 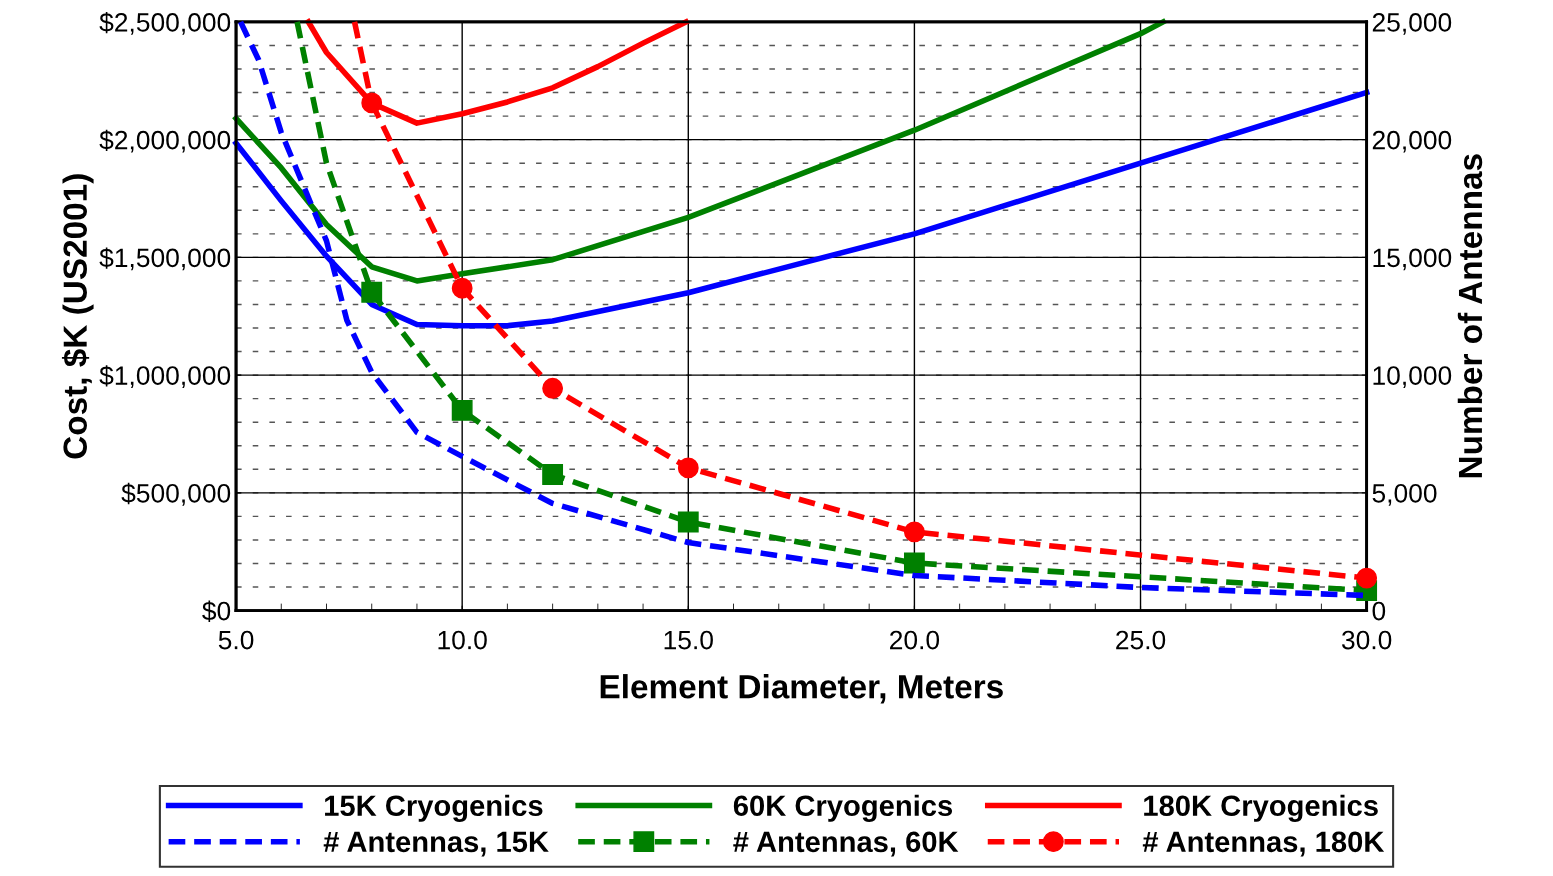 What do you see at coordinates (1263, 844) in the screenshot?
I see `legend-label: # Antennas, 180K` at bounding box center [1263, 844].